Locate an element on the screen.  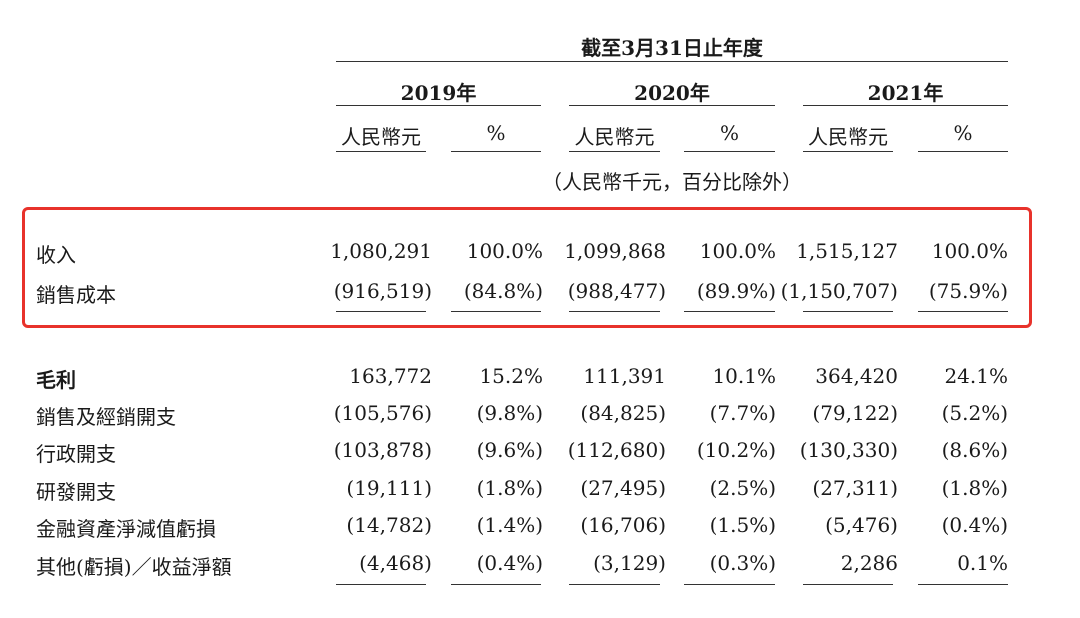
amount-cell: (84,825) is located at coordinates (623, 413).